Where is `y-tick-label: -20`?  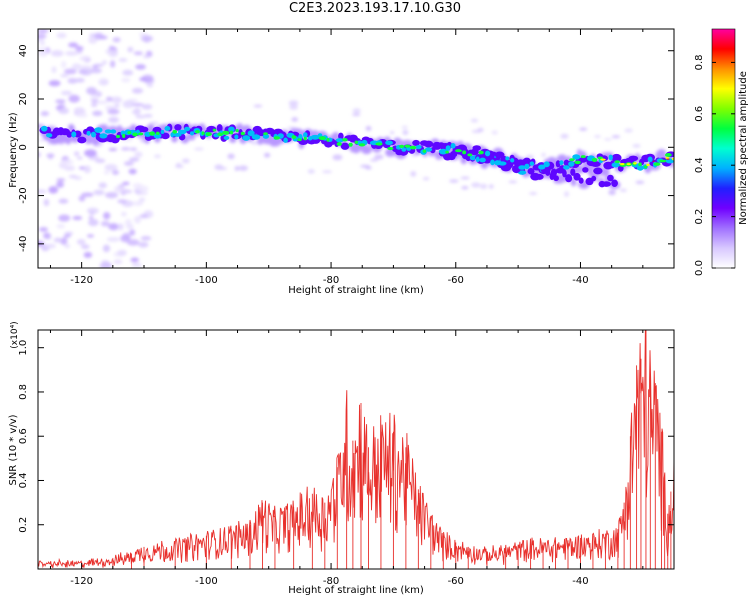 y-tick-label: -20 is located at coordinates (23, 195).